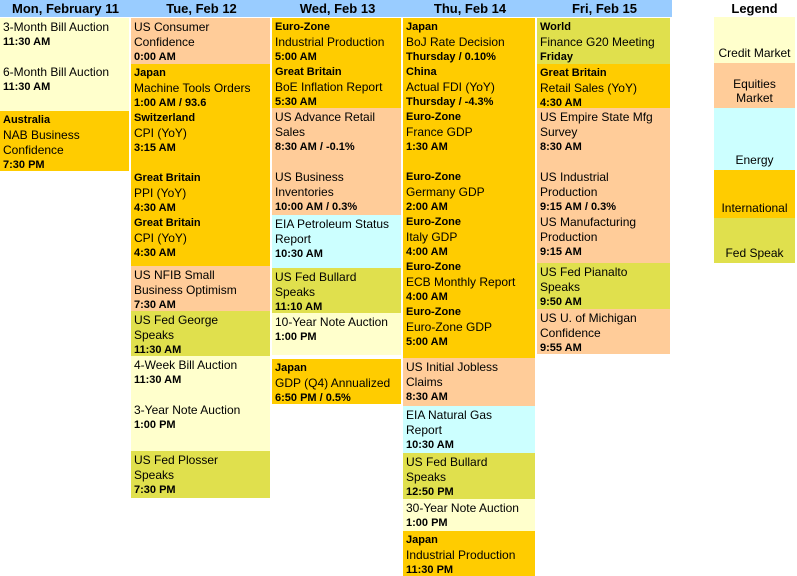  Describe the element at coordinates (754, 139) in the screenshot. I see `legend-item-energy: Energy` at that location.